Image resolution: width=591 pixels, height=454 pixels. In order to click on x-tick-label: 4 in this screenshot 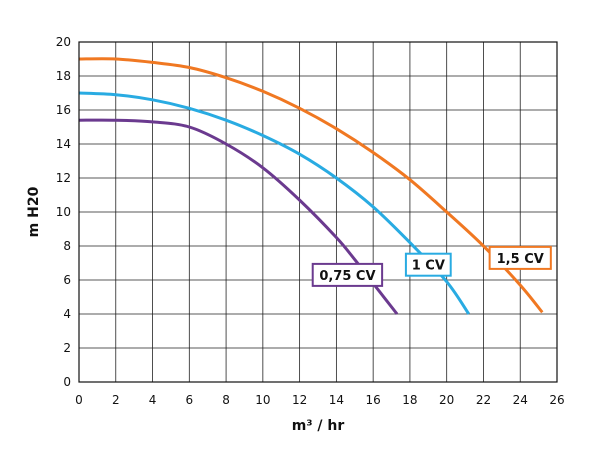, I will do `click(153, 400)`.